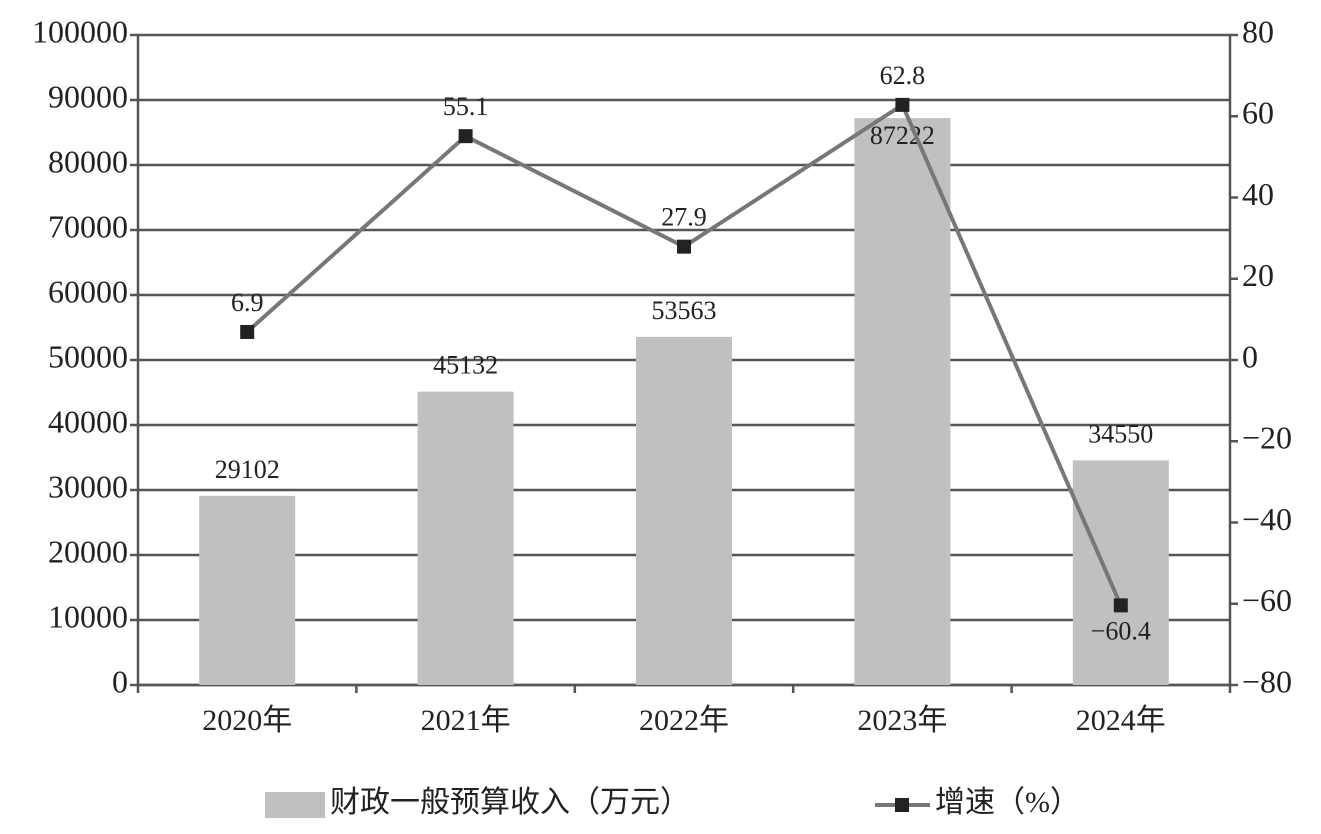  I want to click on y2-tick-label: −60, so click(1267, 600).